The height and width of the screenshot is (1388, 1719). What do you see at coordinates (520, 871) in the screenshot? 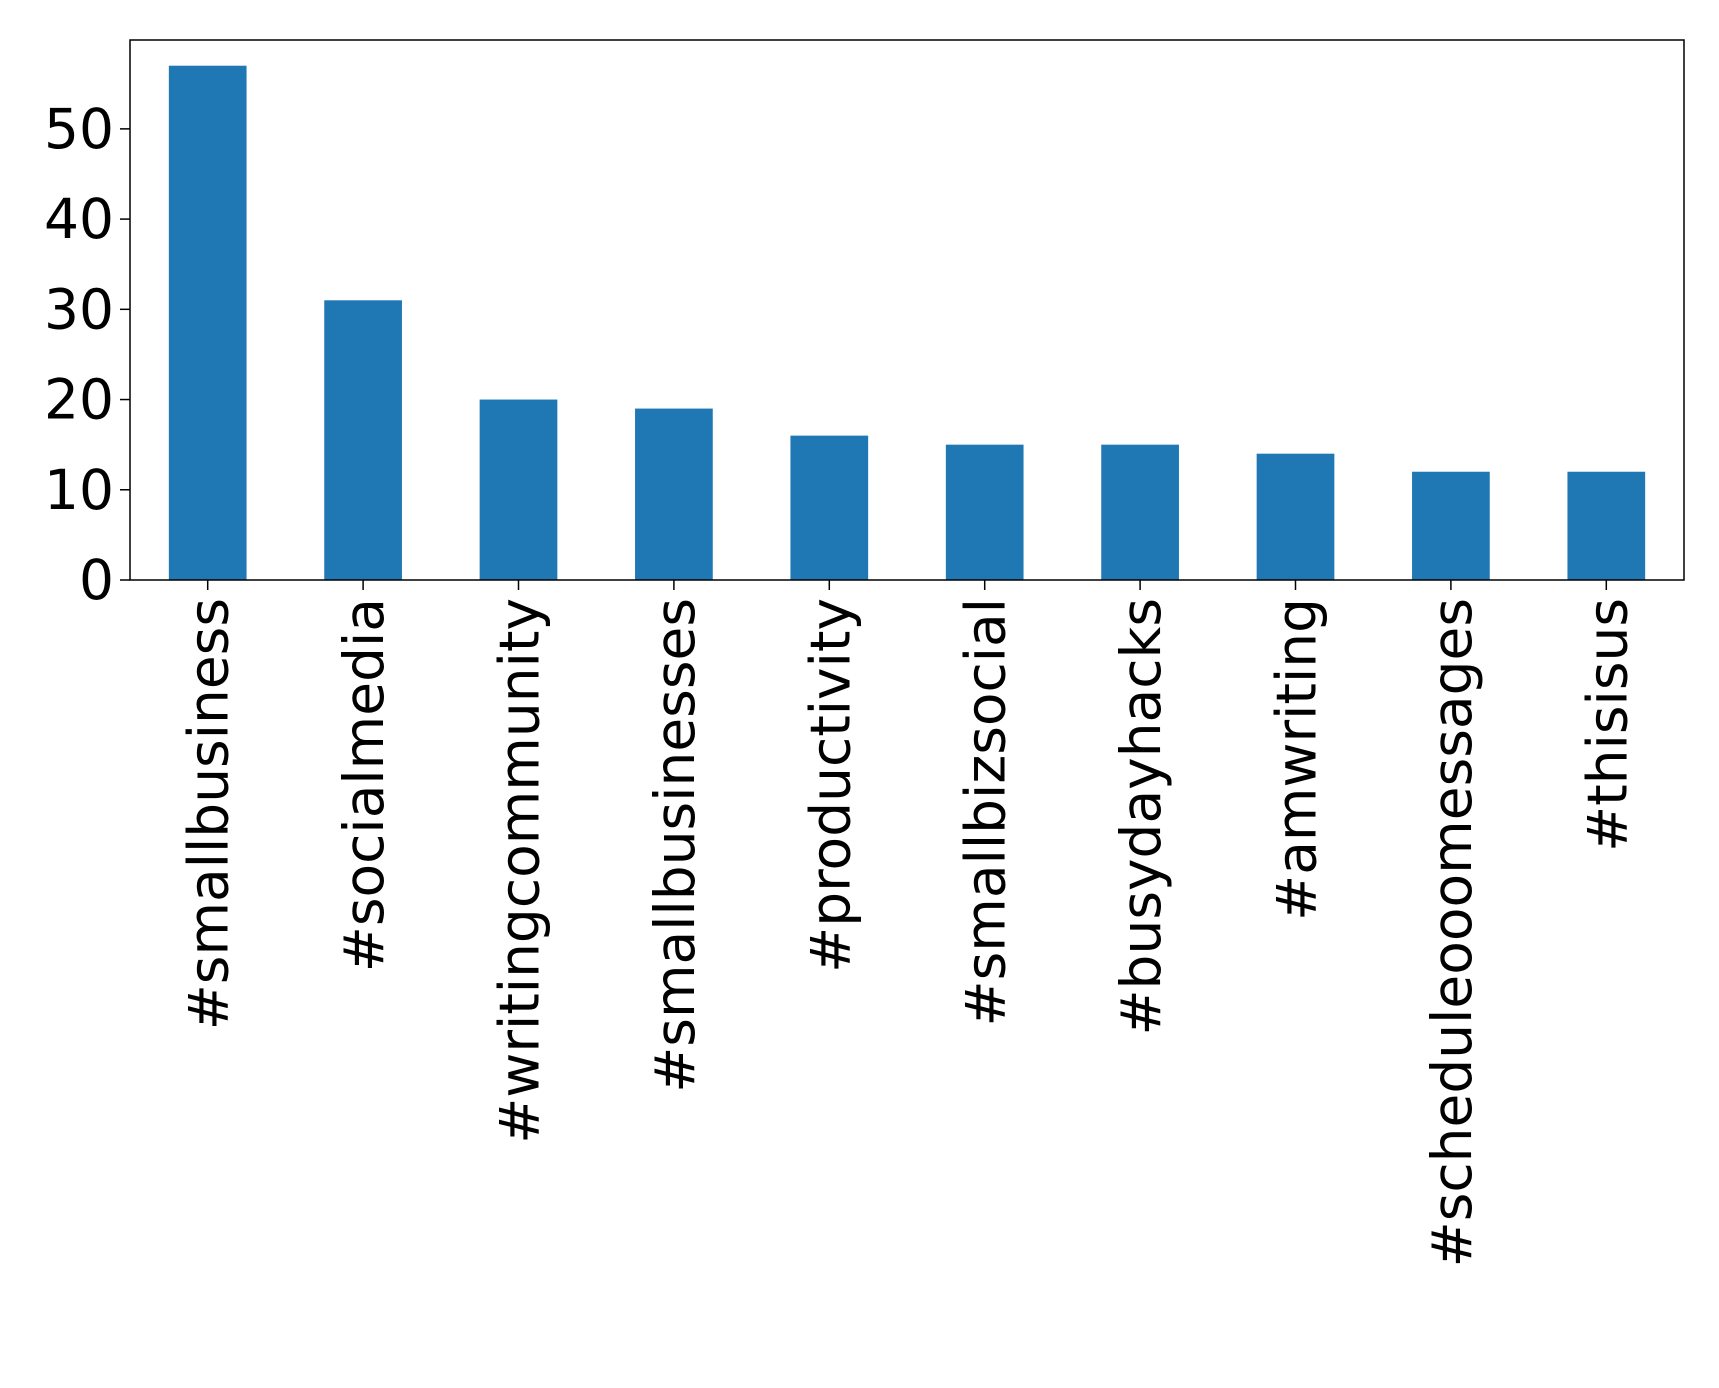
I see `x-tick-label: #writingcommunity` at bounding box center [520, 871].